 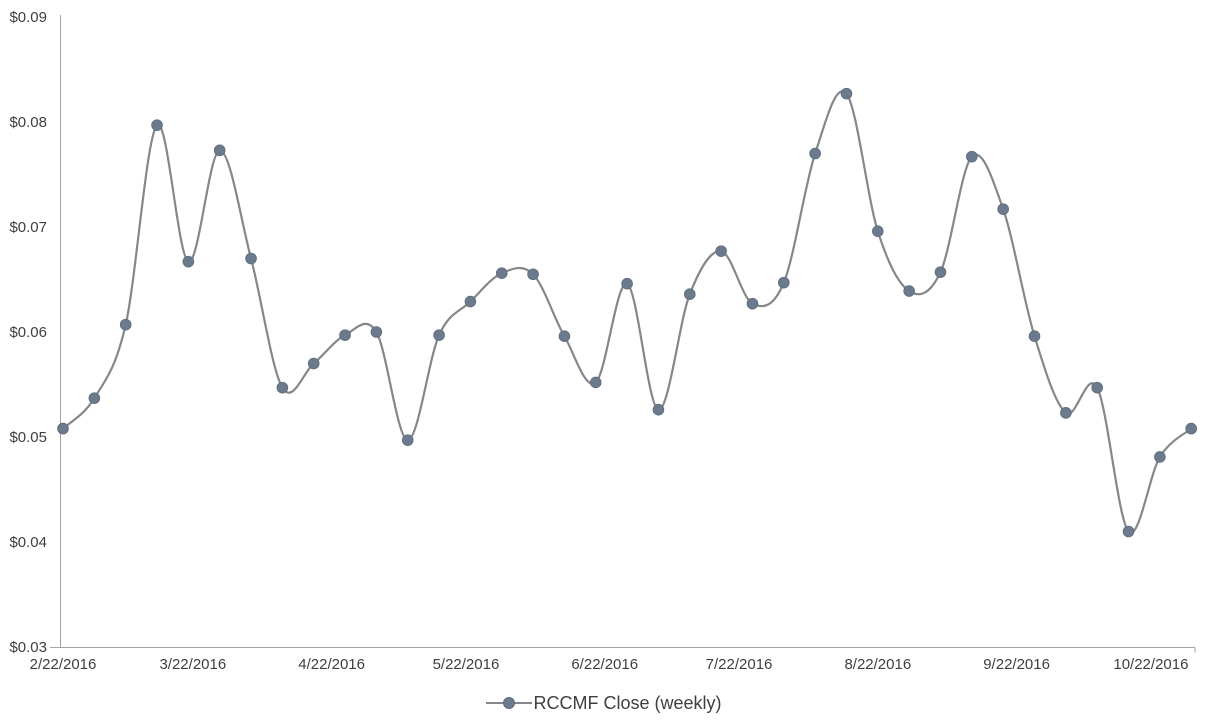 I want to click on y-axis-tick-label: $0.09, so click(x=28, y=17).